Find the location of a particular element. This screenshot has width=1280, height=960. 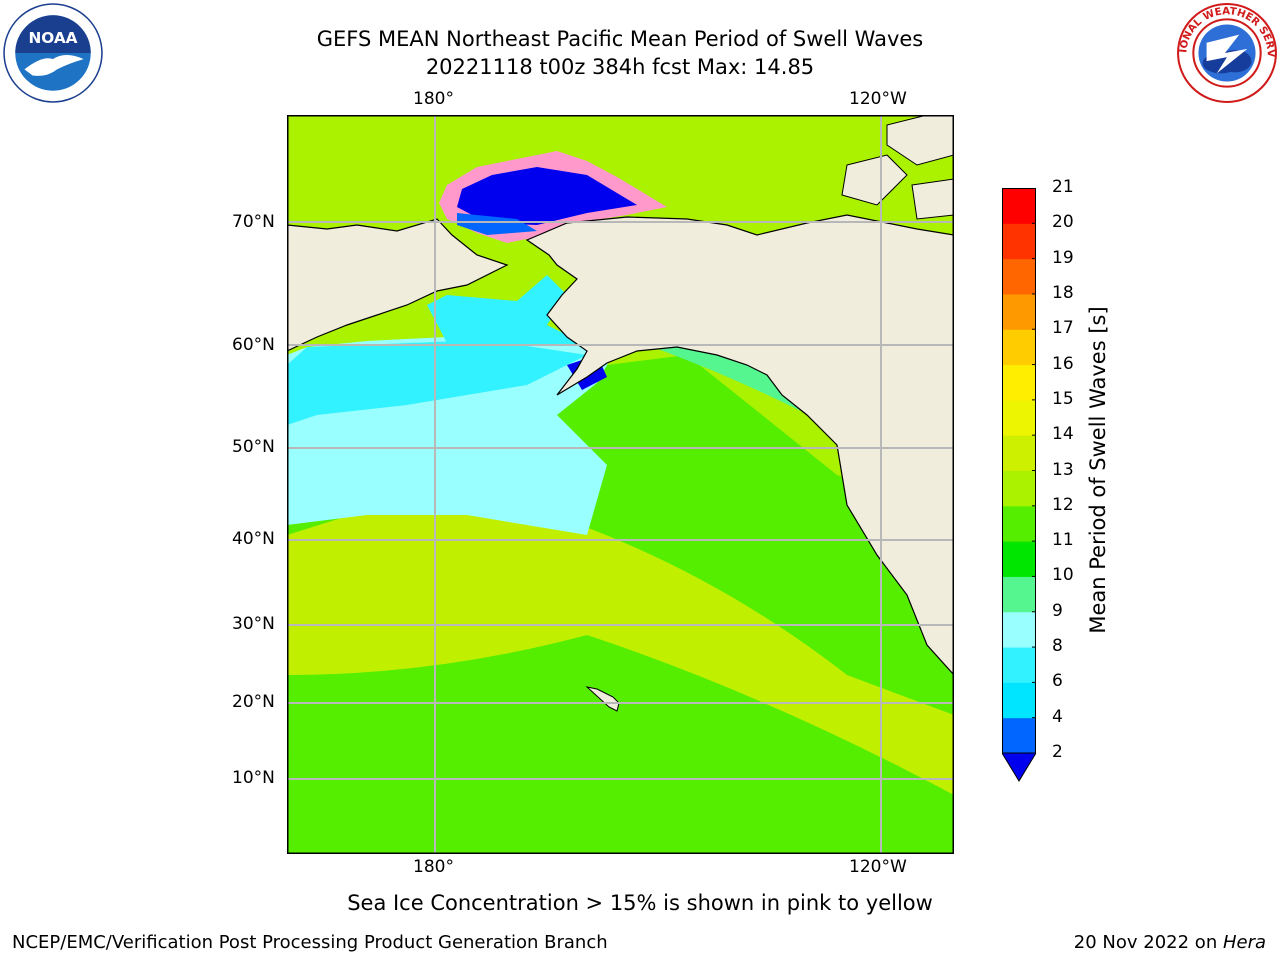

colorbar-tick-label: 14 is located at coordinates (1063, 434).